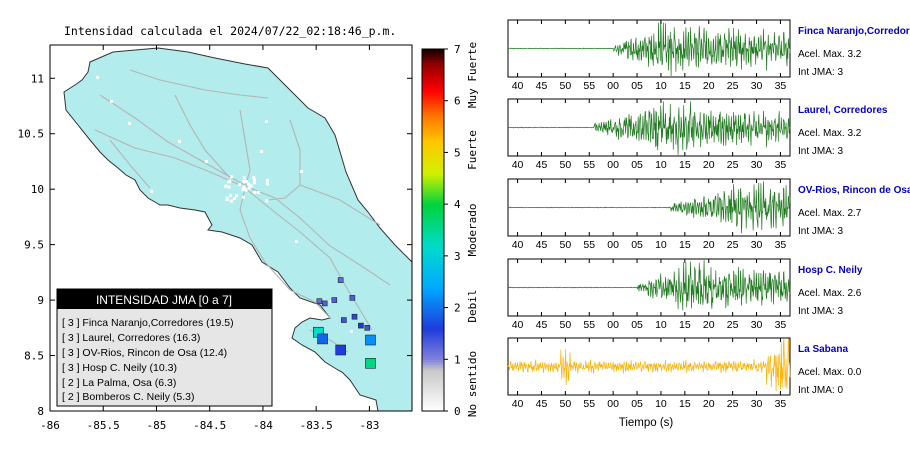 The height and width of the screenshot is (460, 910). Describe the element at coordinates (164, 299) in the screenshot. I see `legend-title-bar` at that location.